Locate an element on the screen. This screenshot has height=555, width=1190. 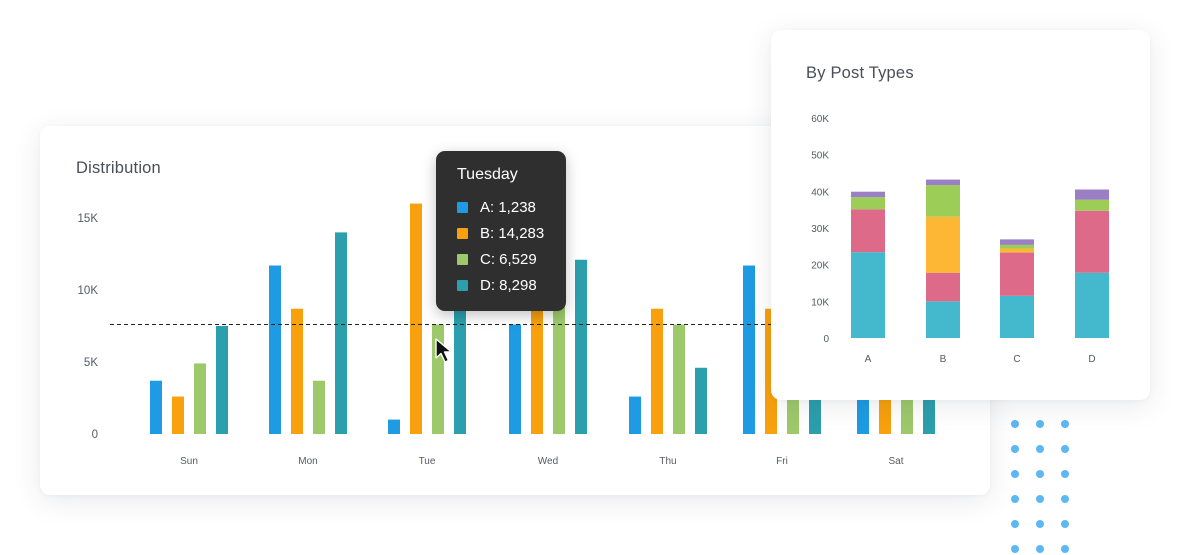
stack-segment-2-a is located at coordinates (868, 231).